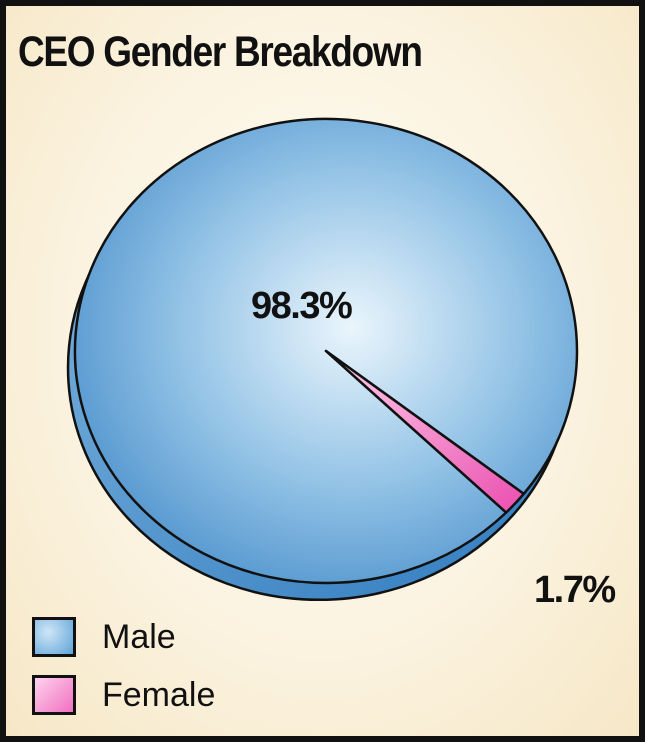 The width and height of the screenshot is (645, 742). I want to click on pie-slice-female, so click(425, 431).